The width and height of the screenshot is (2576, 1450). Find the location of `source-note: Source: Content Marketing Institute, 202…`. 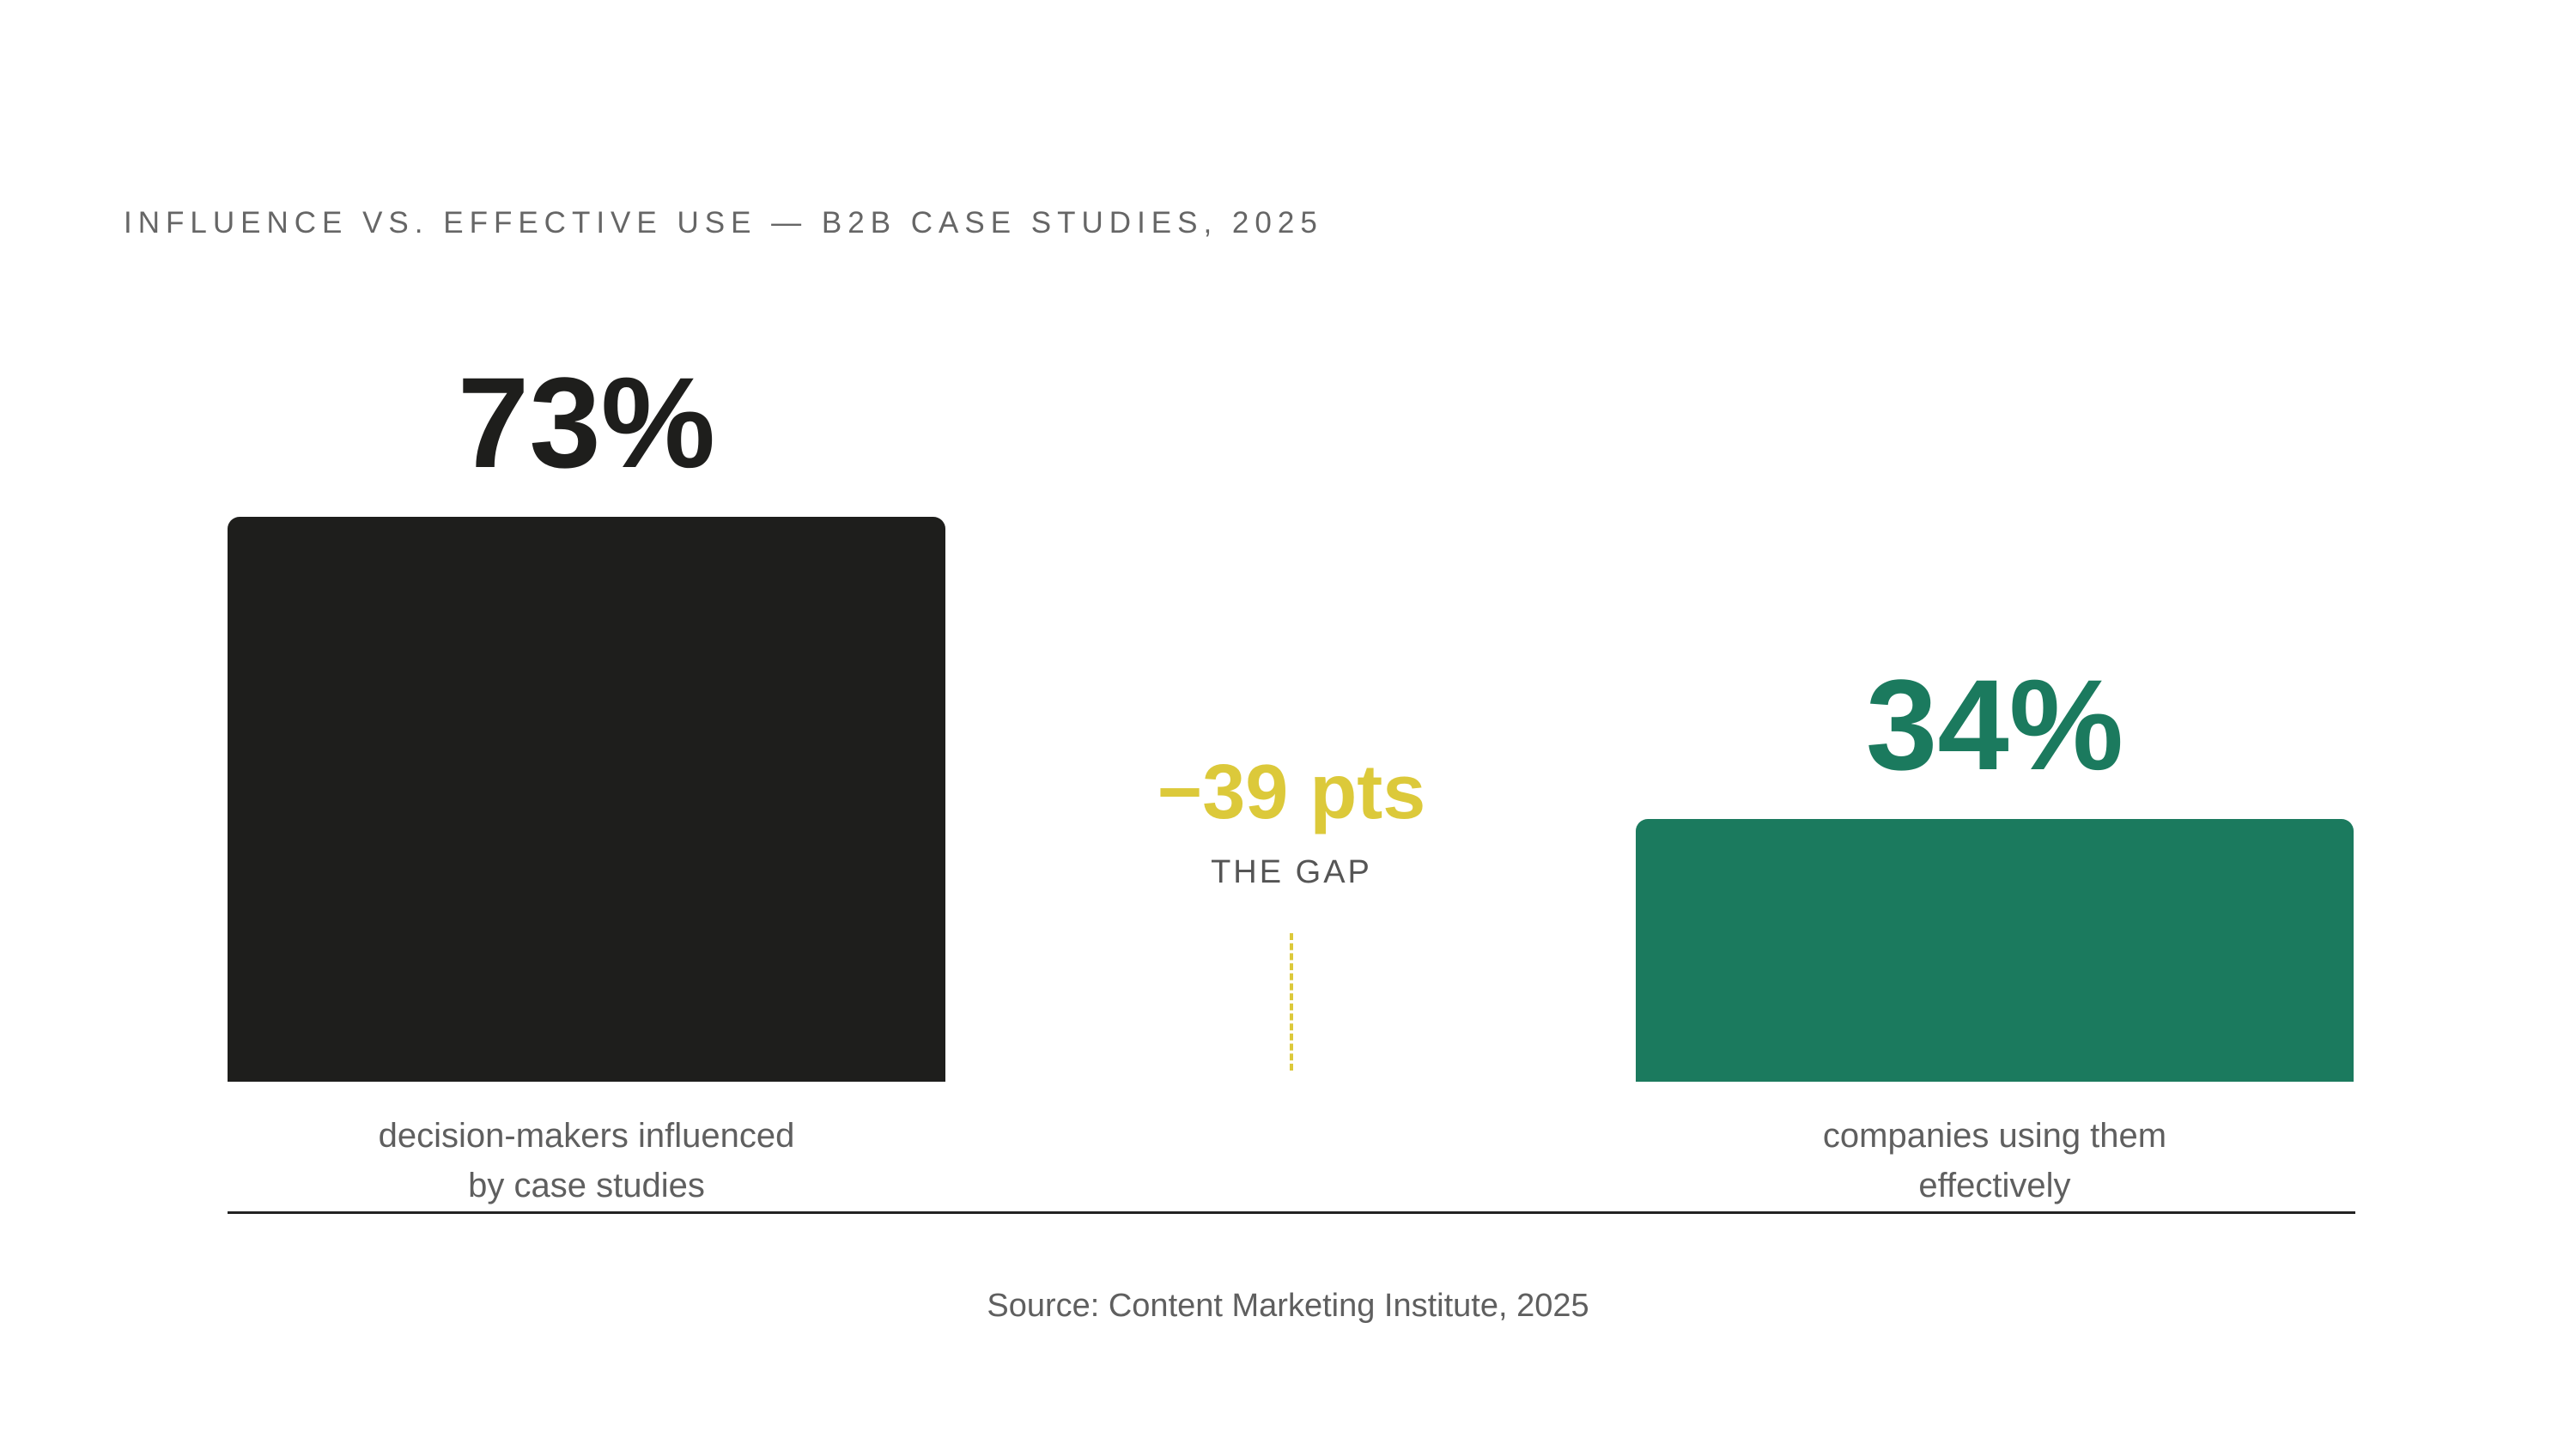

source-note: Source: Content Marketing Institute, 202… is located at coordinates (1288, 1306).